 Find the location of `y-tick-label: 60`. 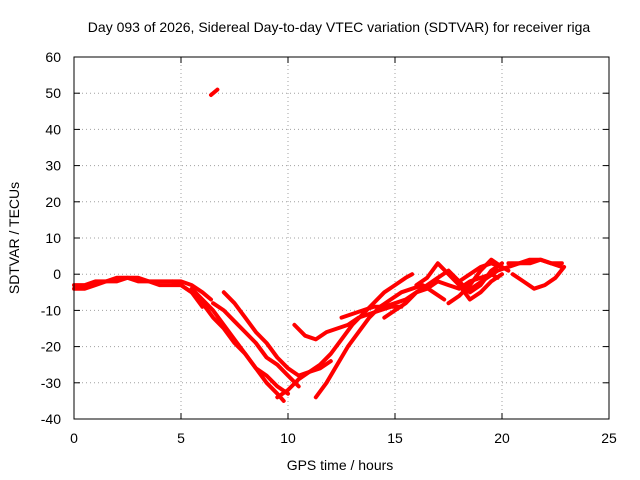

y-tick-label: 60 is located at coordinates (53, 57).